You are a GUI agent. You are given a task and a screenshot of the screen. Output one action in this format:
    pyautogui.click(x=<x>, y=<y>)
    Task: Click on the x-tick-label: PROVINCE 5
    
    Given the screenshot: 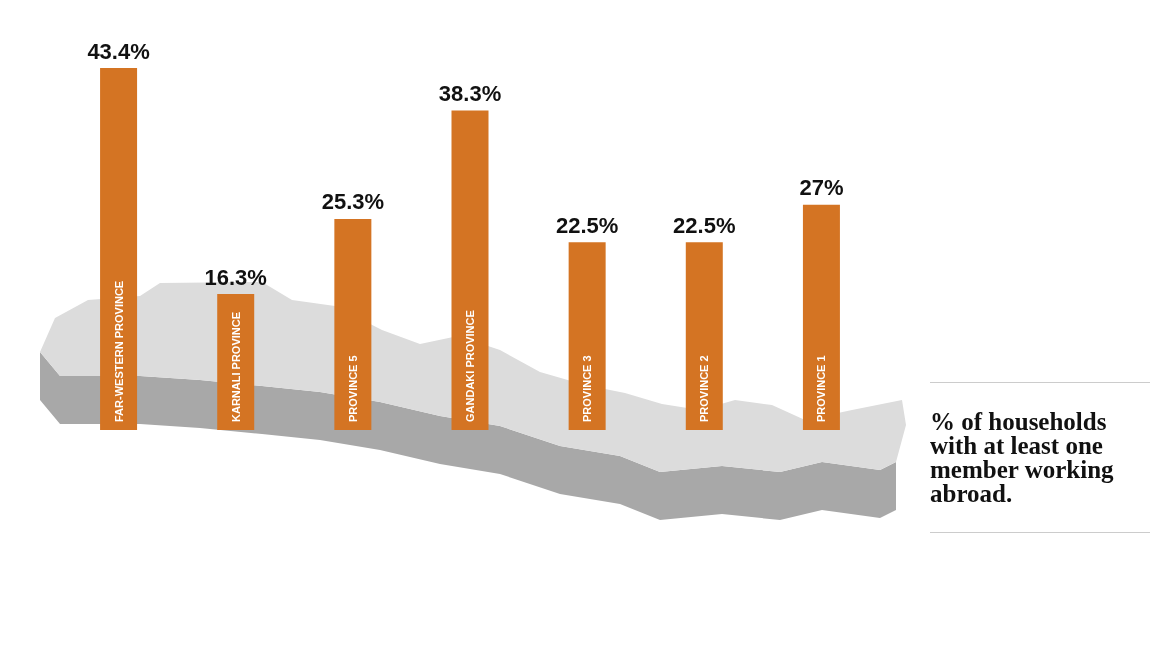 What is the action you would take?
    pyautogui.click(x=352, y=388)
    